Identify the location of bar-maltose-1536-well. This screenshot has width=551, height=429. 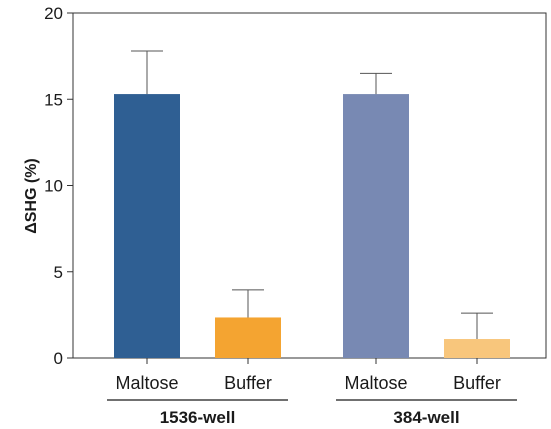
(147, 226).